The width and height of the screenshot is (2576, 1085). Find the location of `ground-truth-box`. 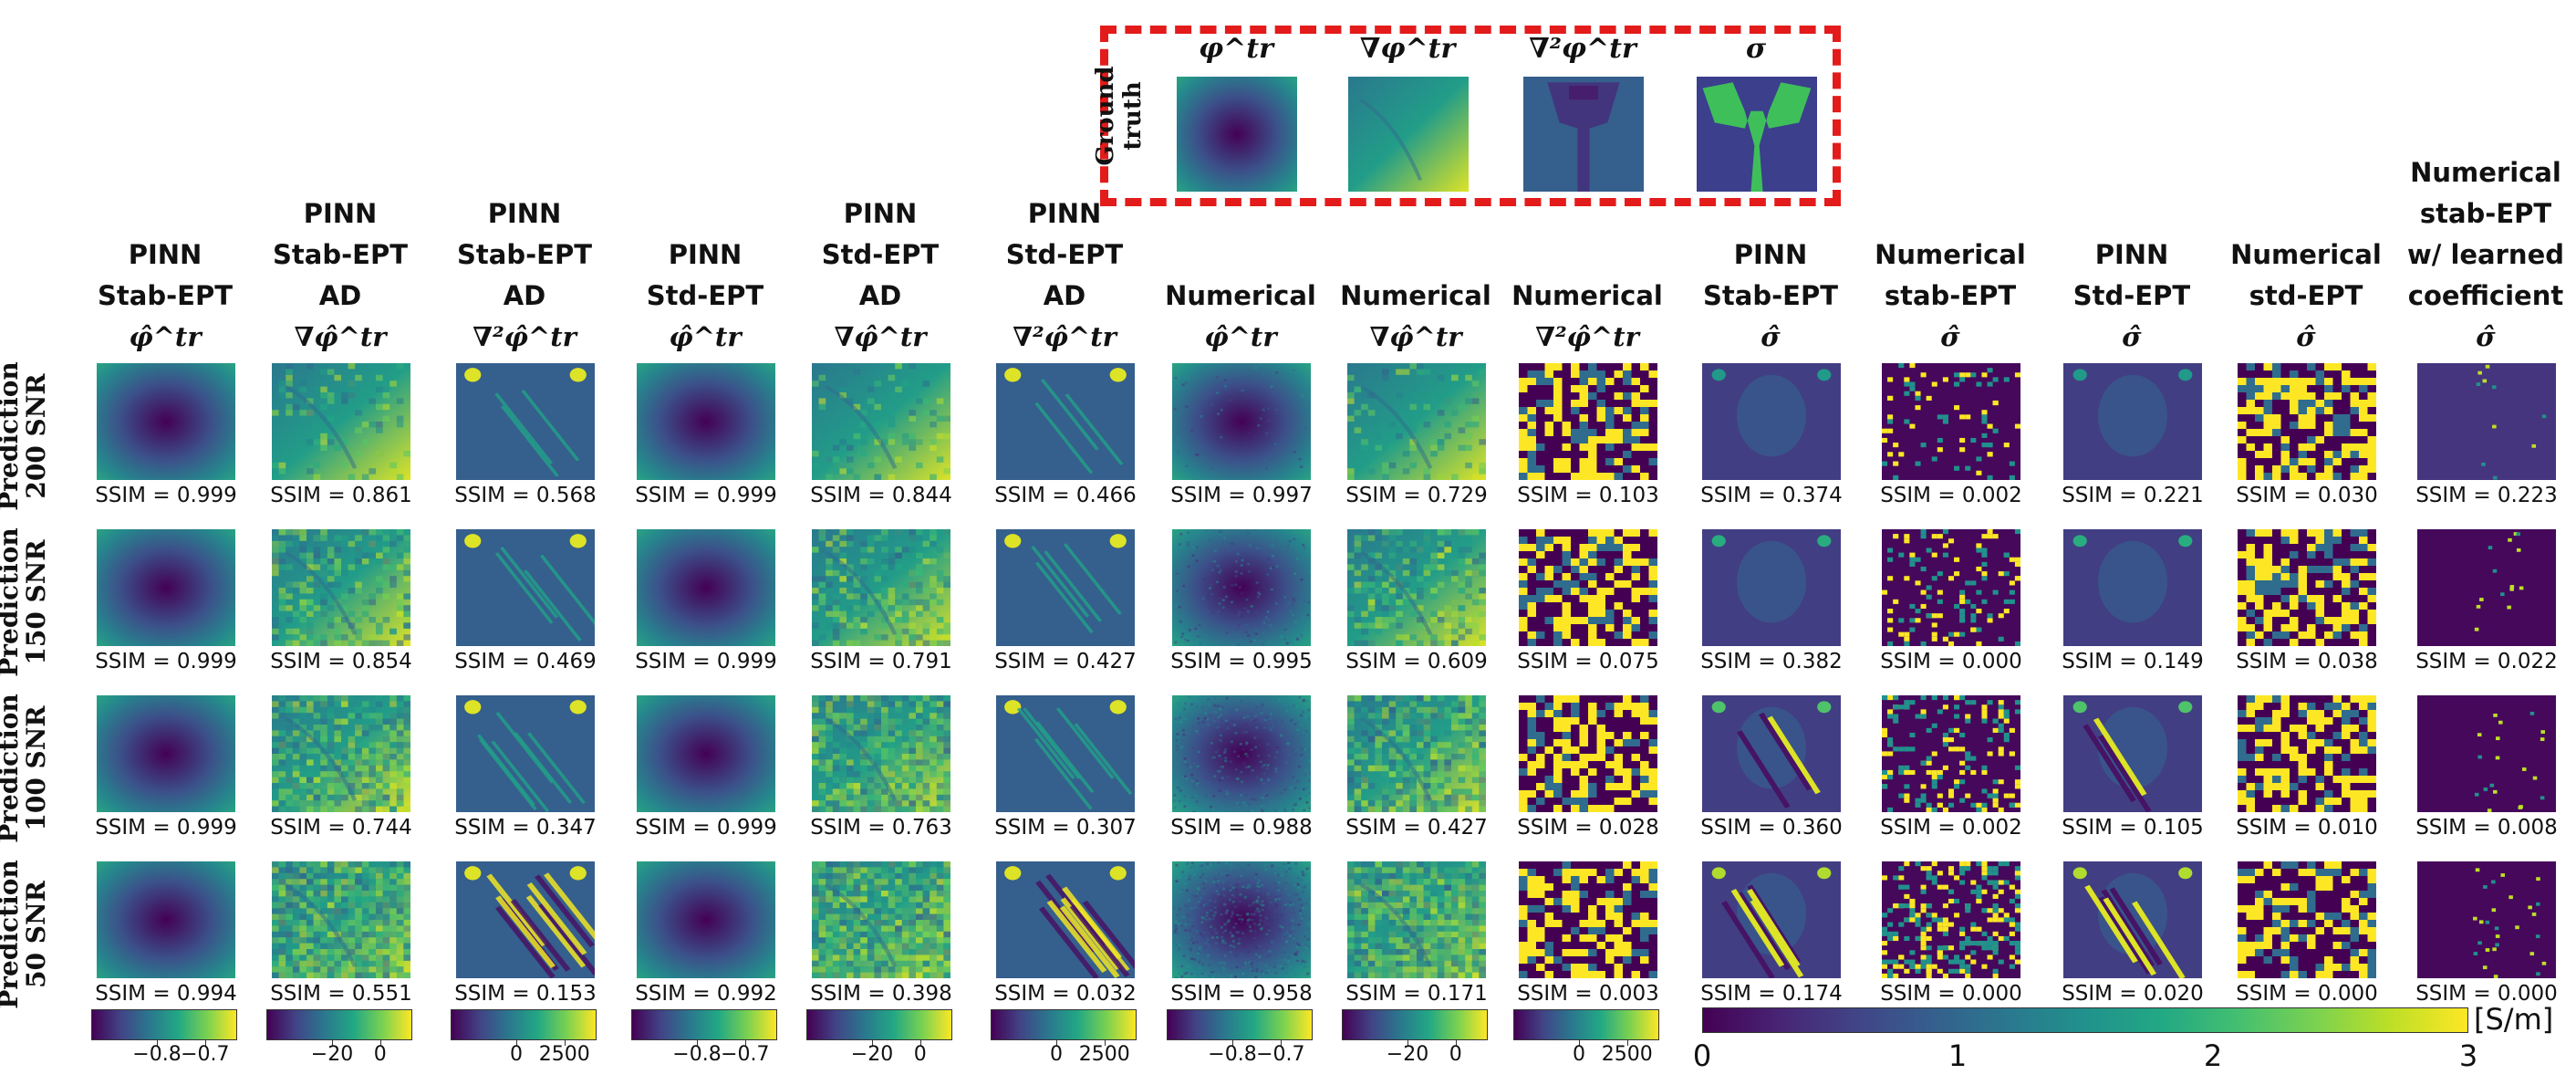

ground-truth-box is located at coordinates (1470, 116).